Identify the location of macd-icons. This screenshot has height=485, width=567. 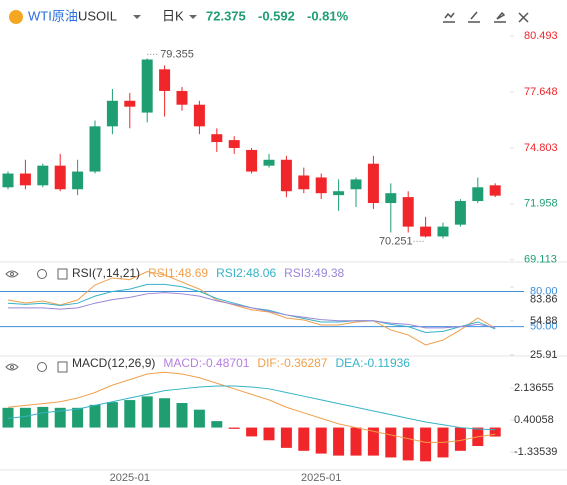
(36, 367).